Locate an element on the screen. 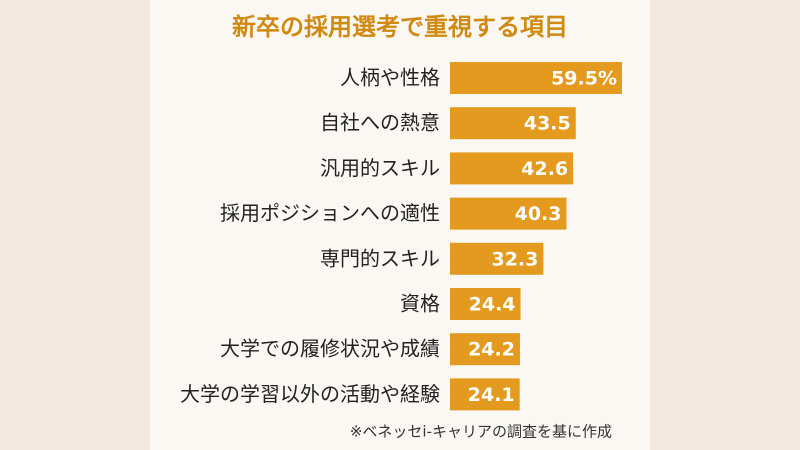 The height and width of the screenshot is (450, 800). category-label: 採用ポジションへの適性 is located at coordinates (330, 213).